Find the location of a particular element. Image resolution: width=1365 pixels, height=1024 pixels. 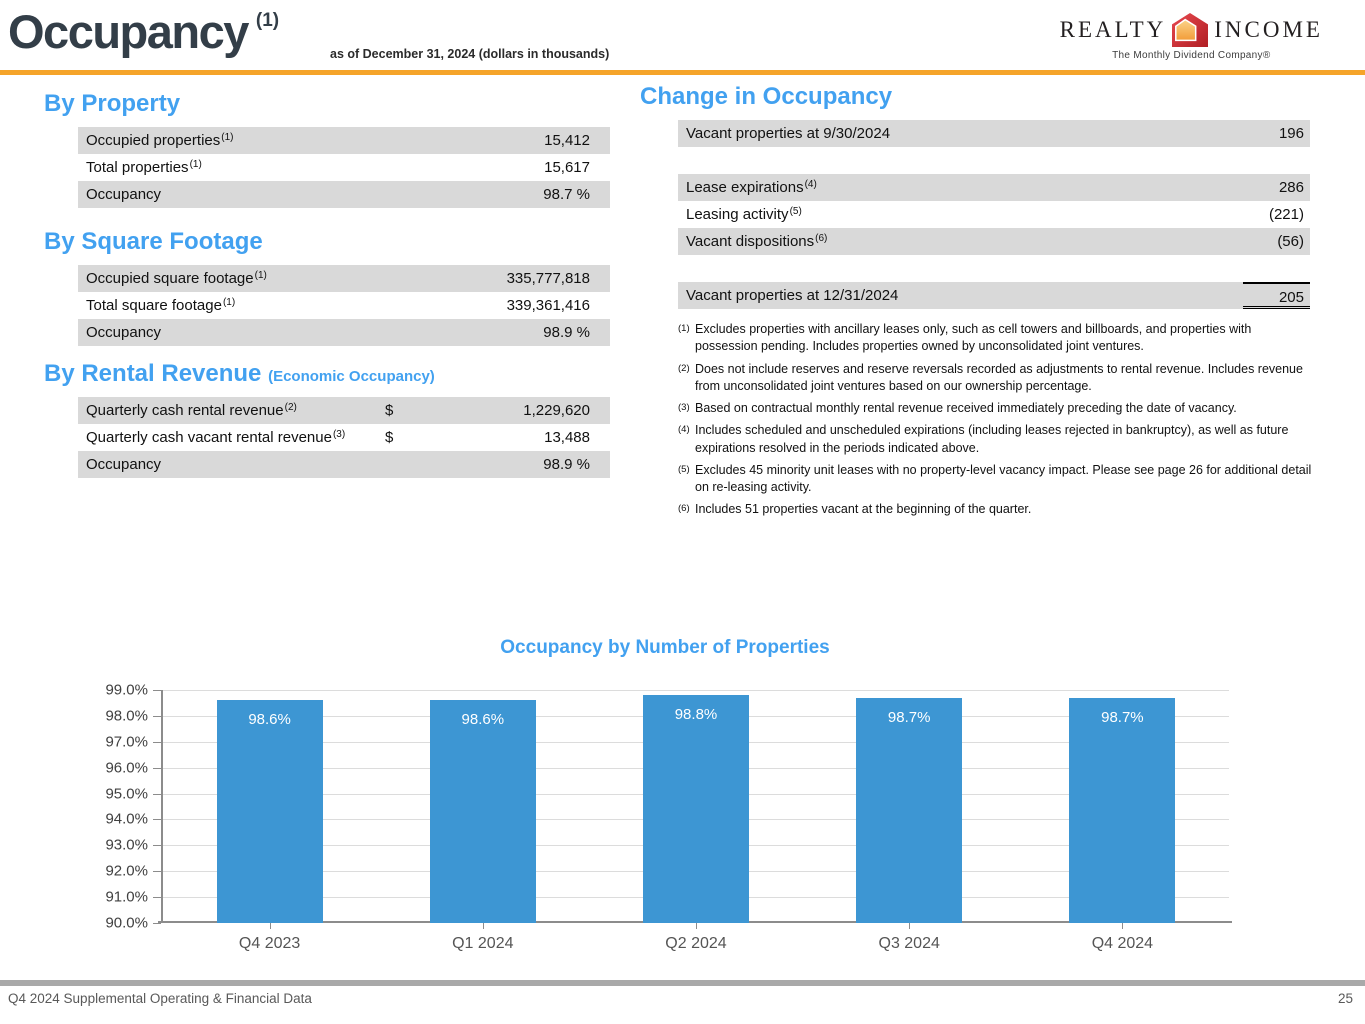

section-heading-change-in-occupancy: Change in Occupancy is located at coordinates (766, 96).